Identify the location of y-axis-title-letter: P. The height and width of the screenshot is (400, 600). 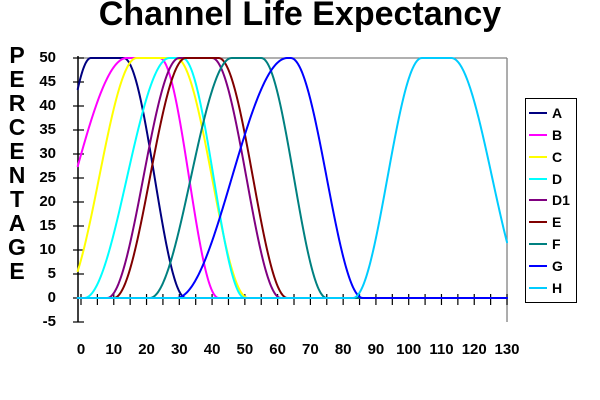
(17, 55).